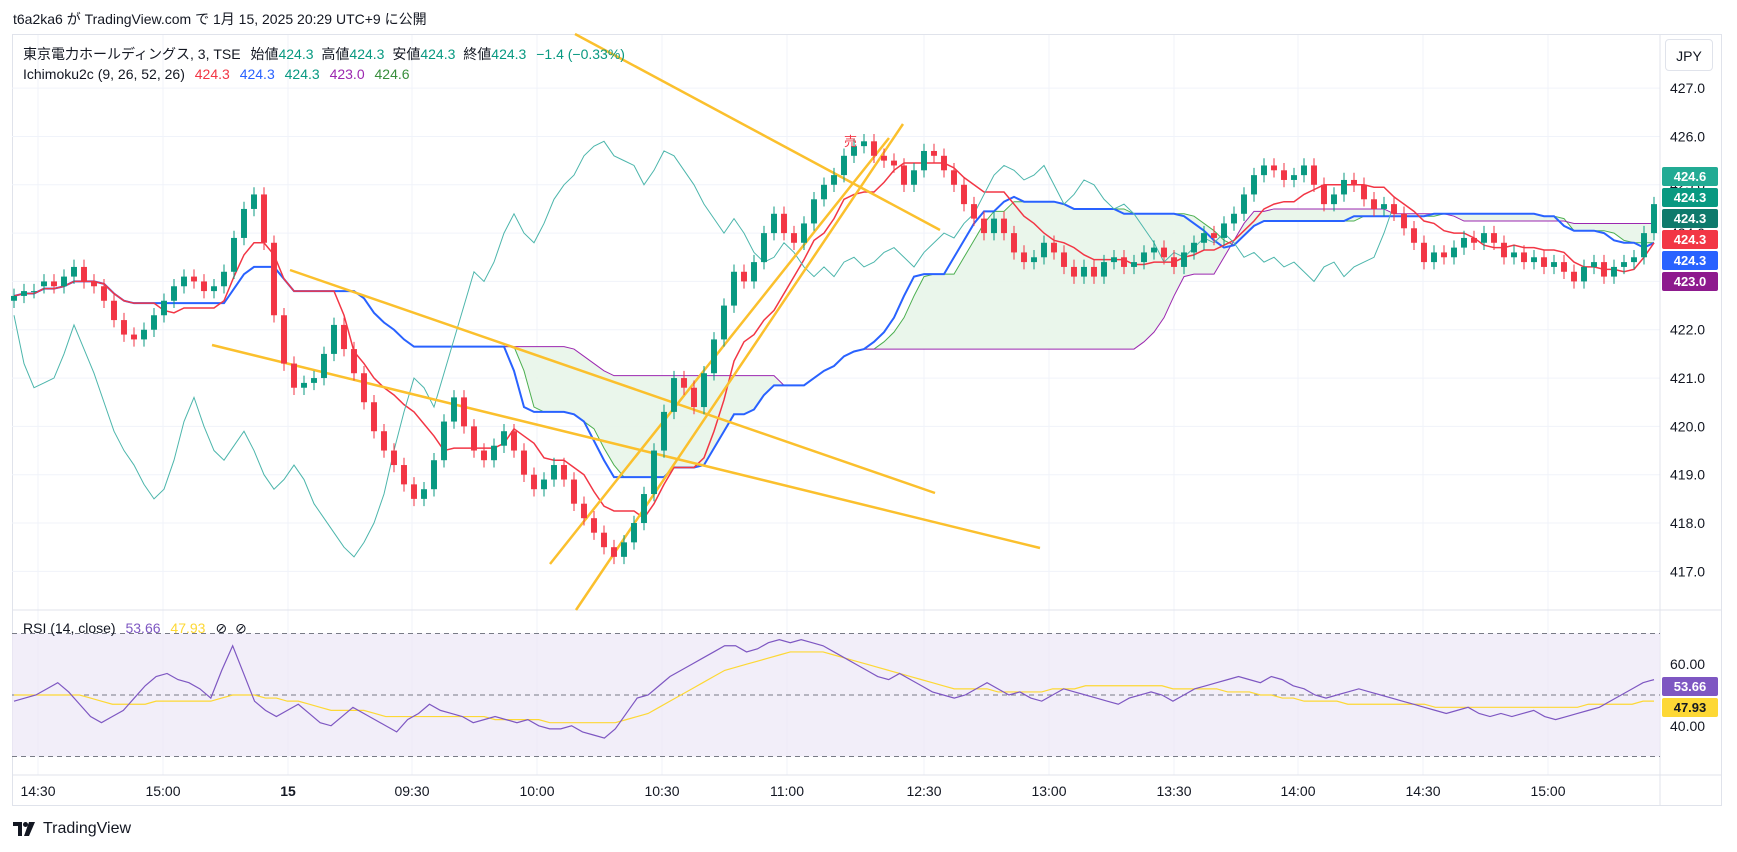 This screenshot has width=1737, height=852. I want to click on price-tick-label: 420.0, so click(1687, 426).